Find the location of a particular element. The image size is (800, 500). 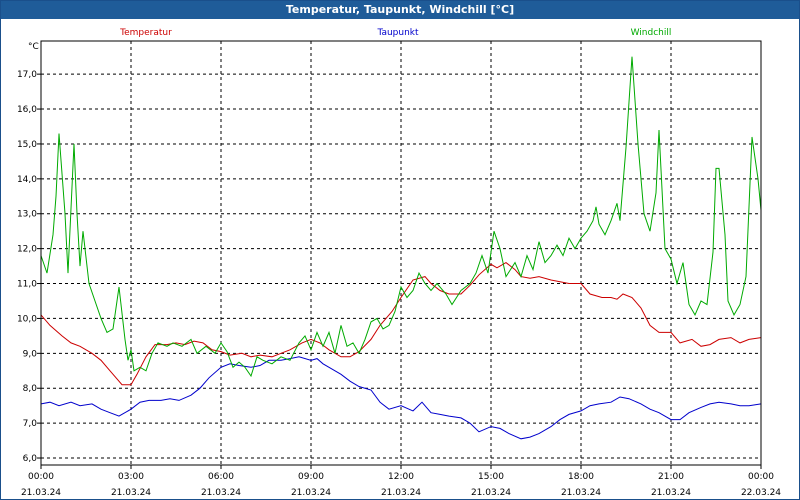

y-tick-label: 13,0 is located at coordinates (27, 215).